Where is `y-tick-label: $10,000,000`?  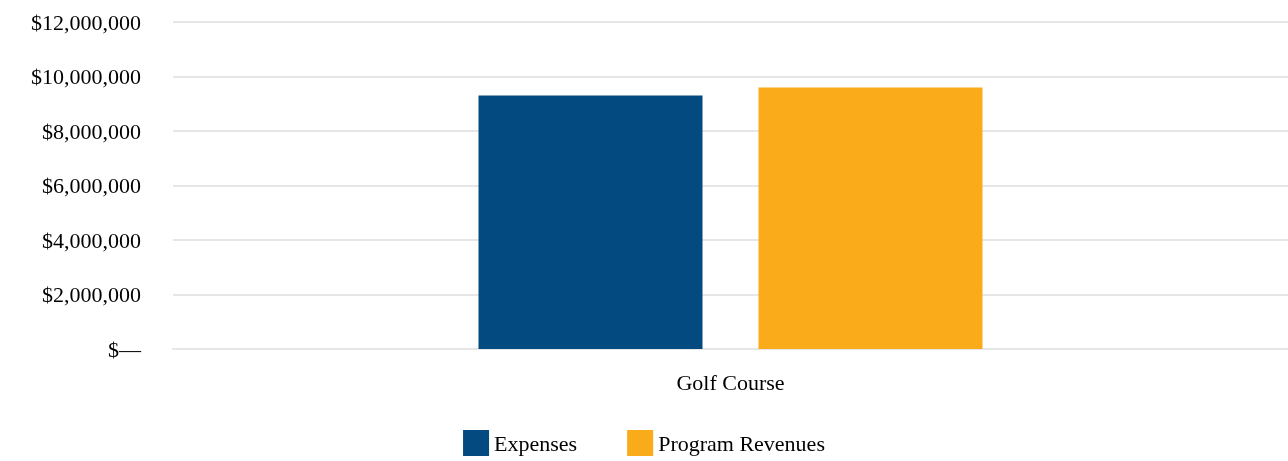
y-tick-label: $10,000,000 is located at coordinates (86, 76).